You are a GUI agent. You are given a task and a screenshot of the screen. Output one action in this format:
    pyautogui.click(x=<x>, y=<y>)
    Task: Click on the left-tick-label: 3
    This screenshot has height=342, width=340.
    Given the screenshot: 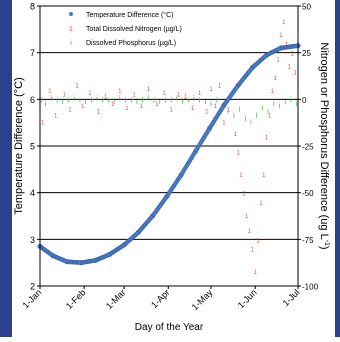 What is the action you would take?
    pyautogui.click(x=32, y=240)
    